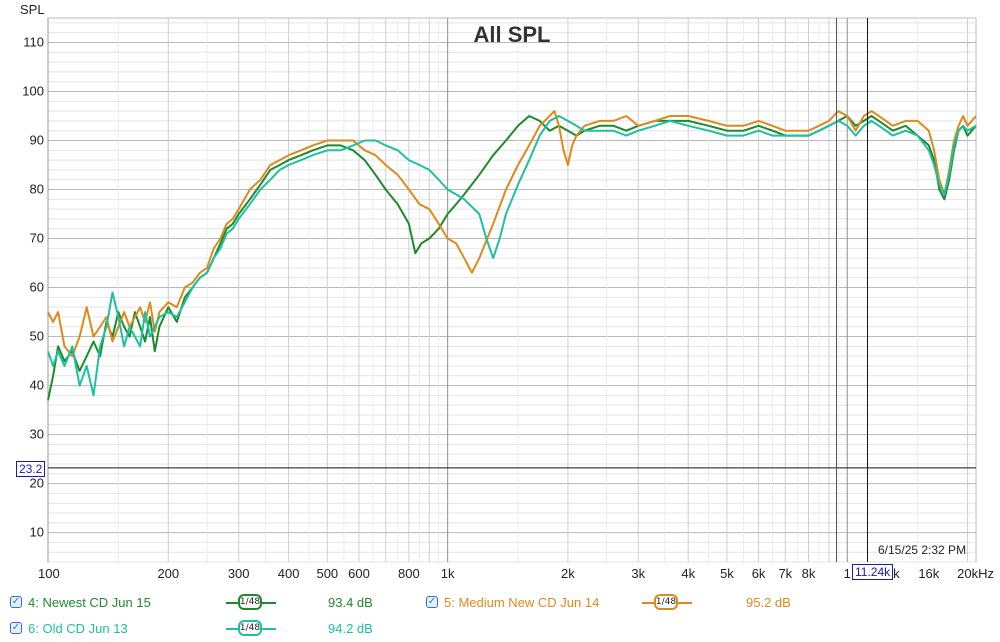 The image size is (1000, 642). What do you see at coordinates (448, 573) in the screenshot?
I see `x-tick-label: 1k` at bounding box center [448, 573].